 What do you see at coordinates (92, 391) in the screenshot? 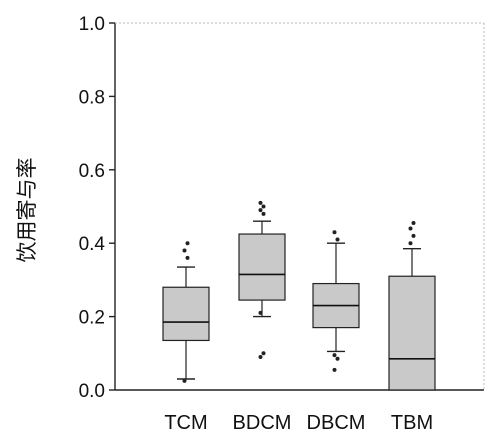
I see `y-tick-label: 0.0` at bounding box center [92, 391].